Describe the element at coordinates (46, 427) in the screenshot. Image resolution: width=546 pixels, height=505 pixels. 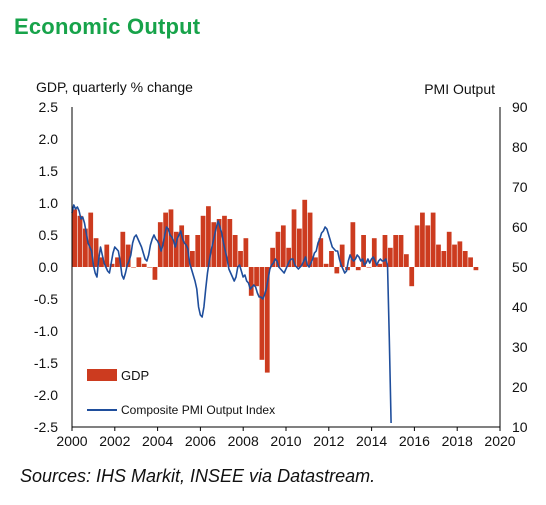
I see `left-tick-label: -2.5` at that location.